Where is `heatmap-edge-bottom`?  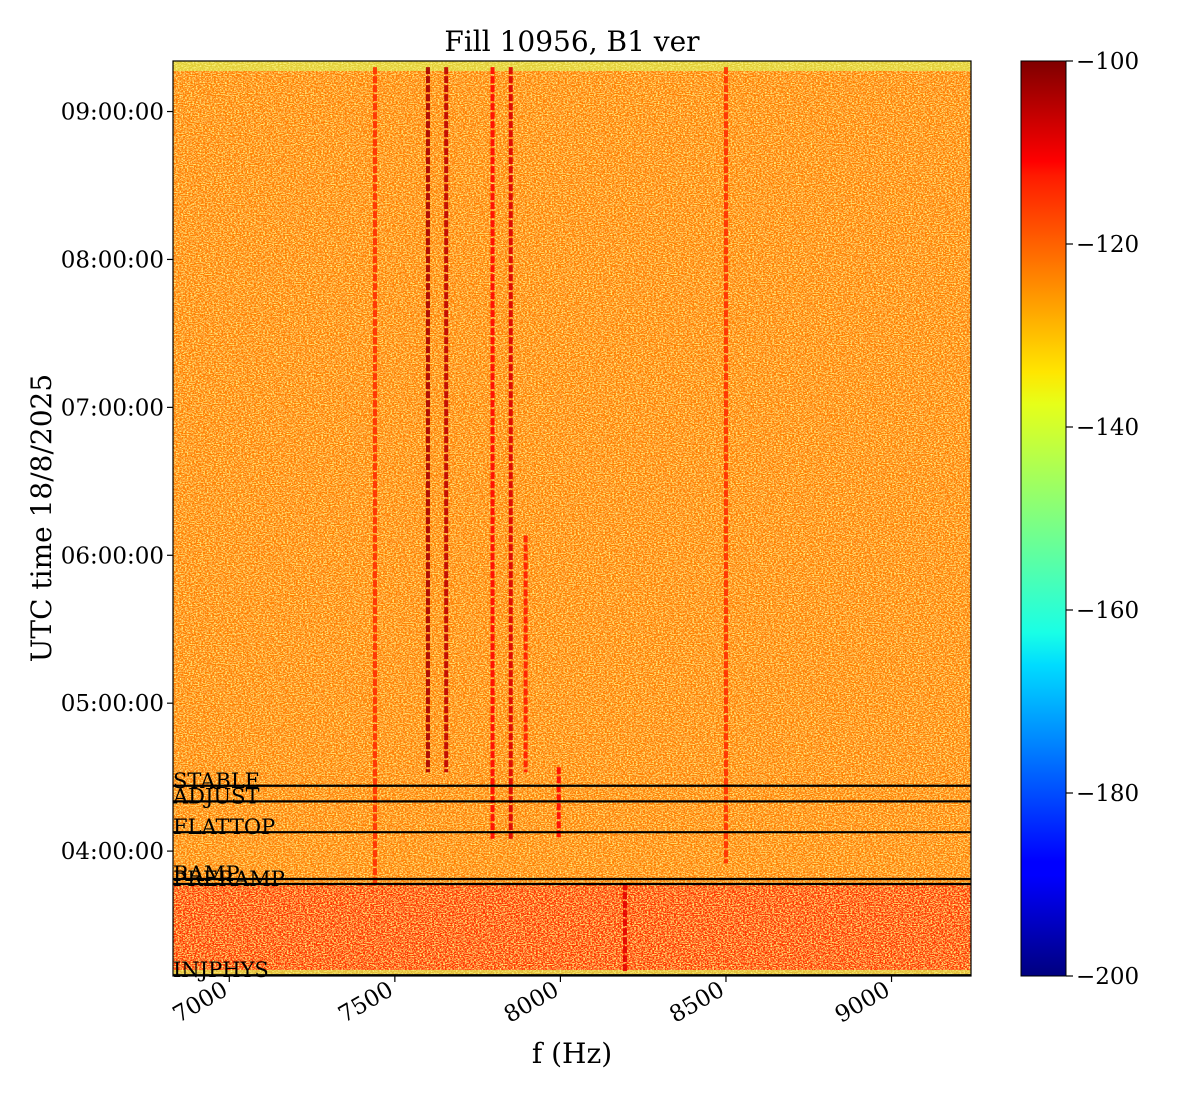
heatmap-edge-bottom is located at coordinates (572, 973).